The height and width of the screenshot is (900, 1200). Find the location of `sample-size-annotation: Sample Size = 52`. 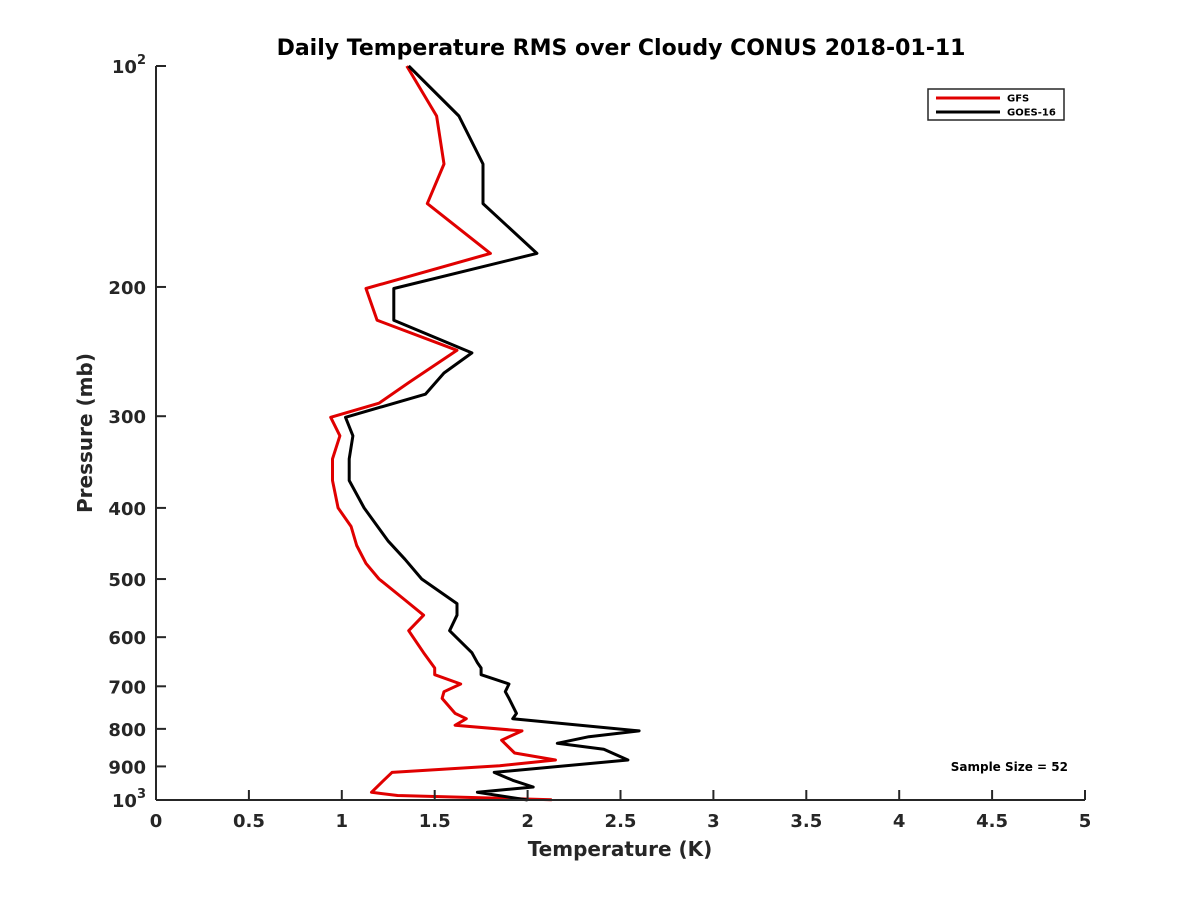

sample-size-annotation: Sample Size = 52 is located at coordinates (1009, 767).